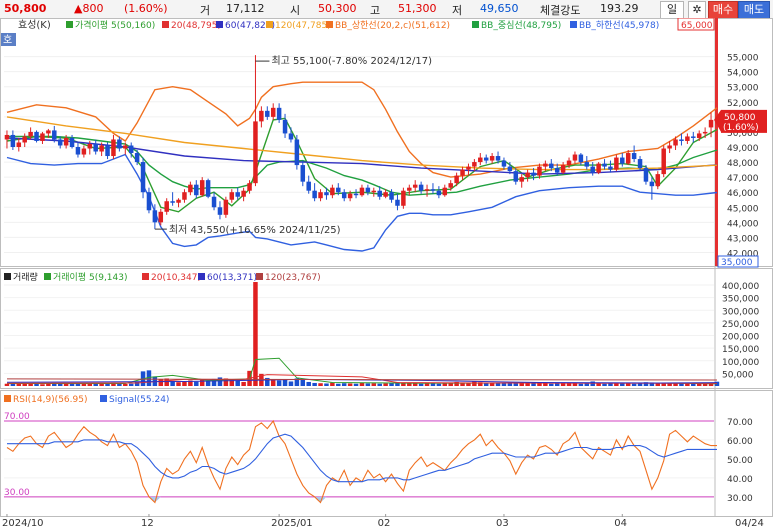  Describe the element at coordinates (672, 10) in the screenshot. I see `period-button: 일` at that location.